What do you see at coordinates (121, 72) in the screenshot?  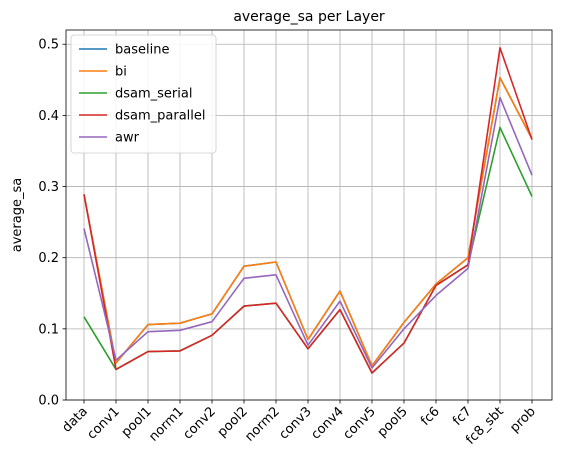 I see `legend-label: bi` at bounding box center [121, 72].